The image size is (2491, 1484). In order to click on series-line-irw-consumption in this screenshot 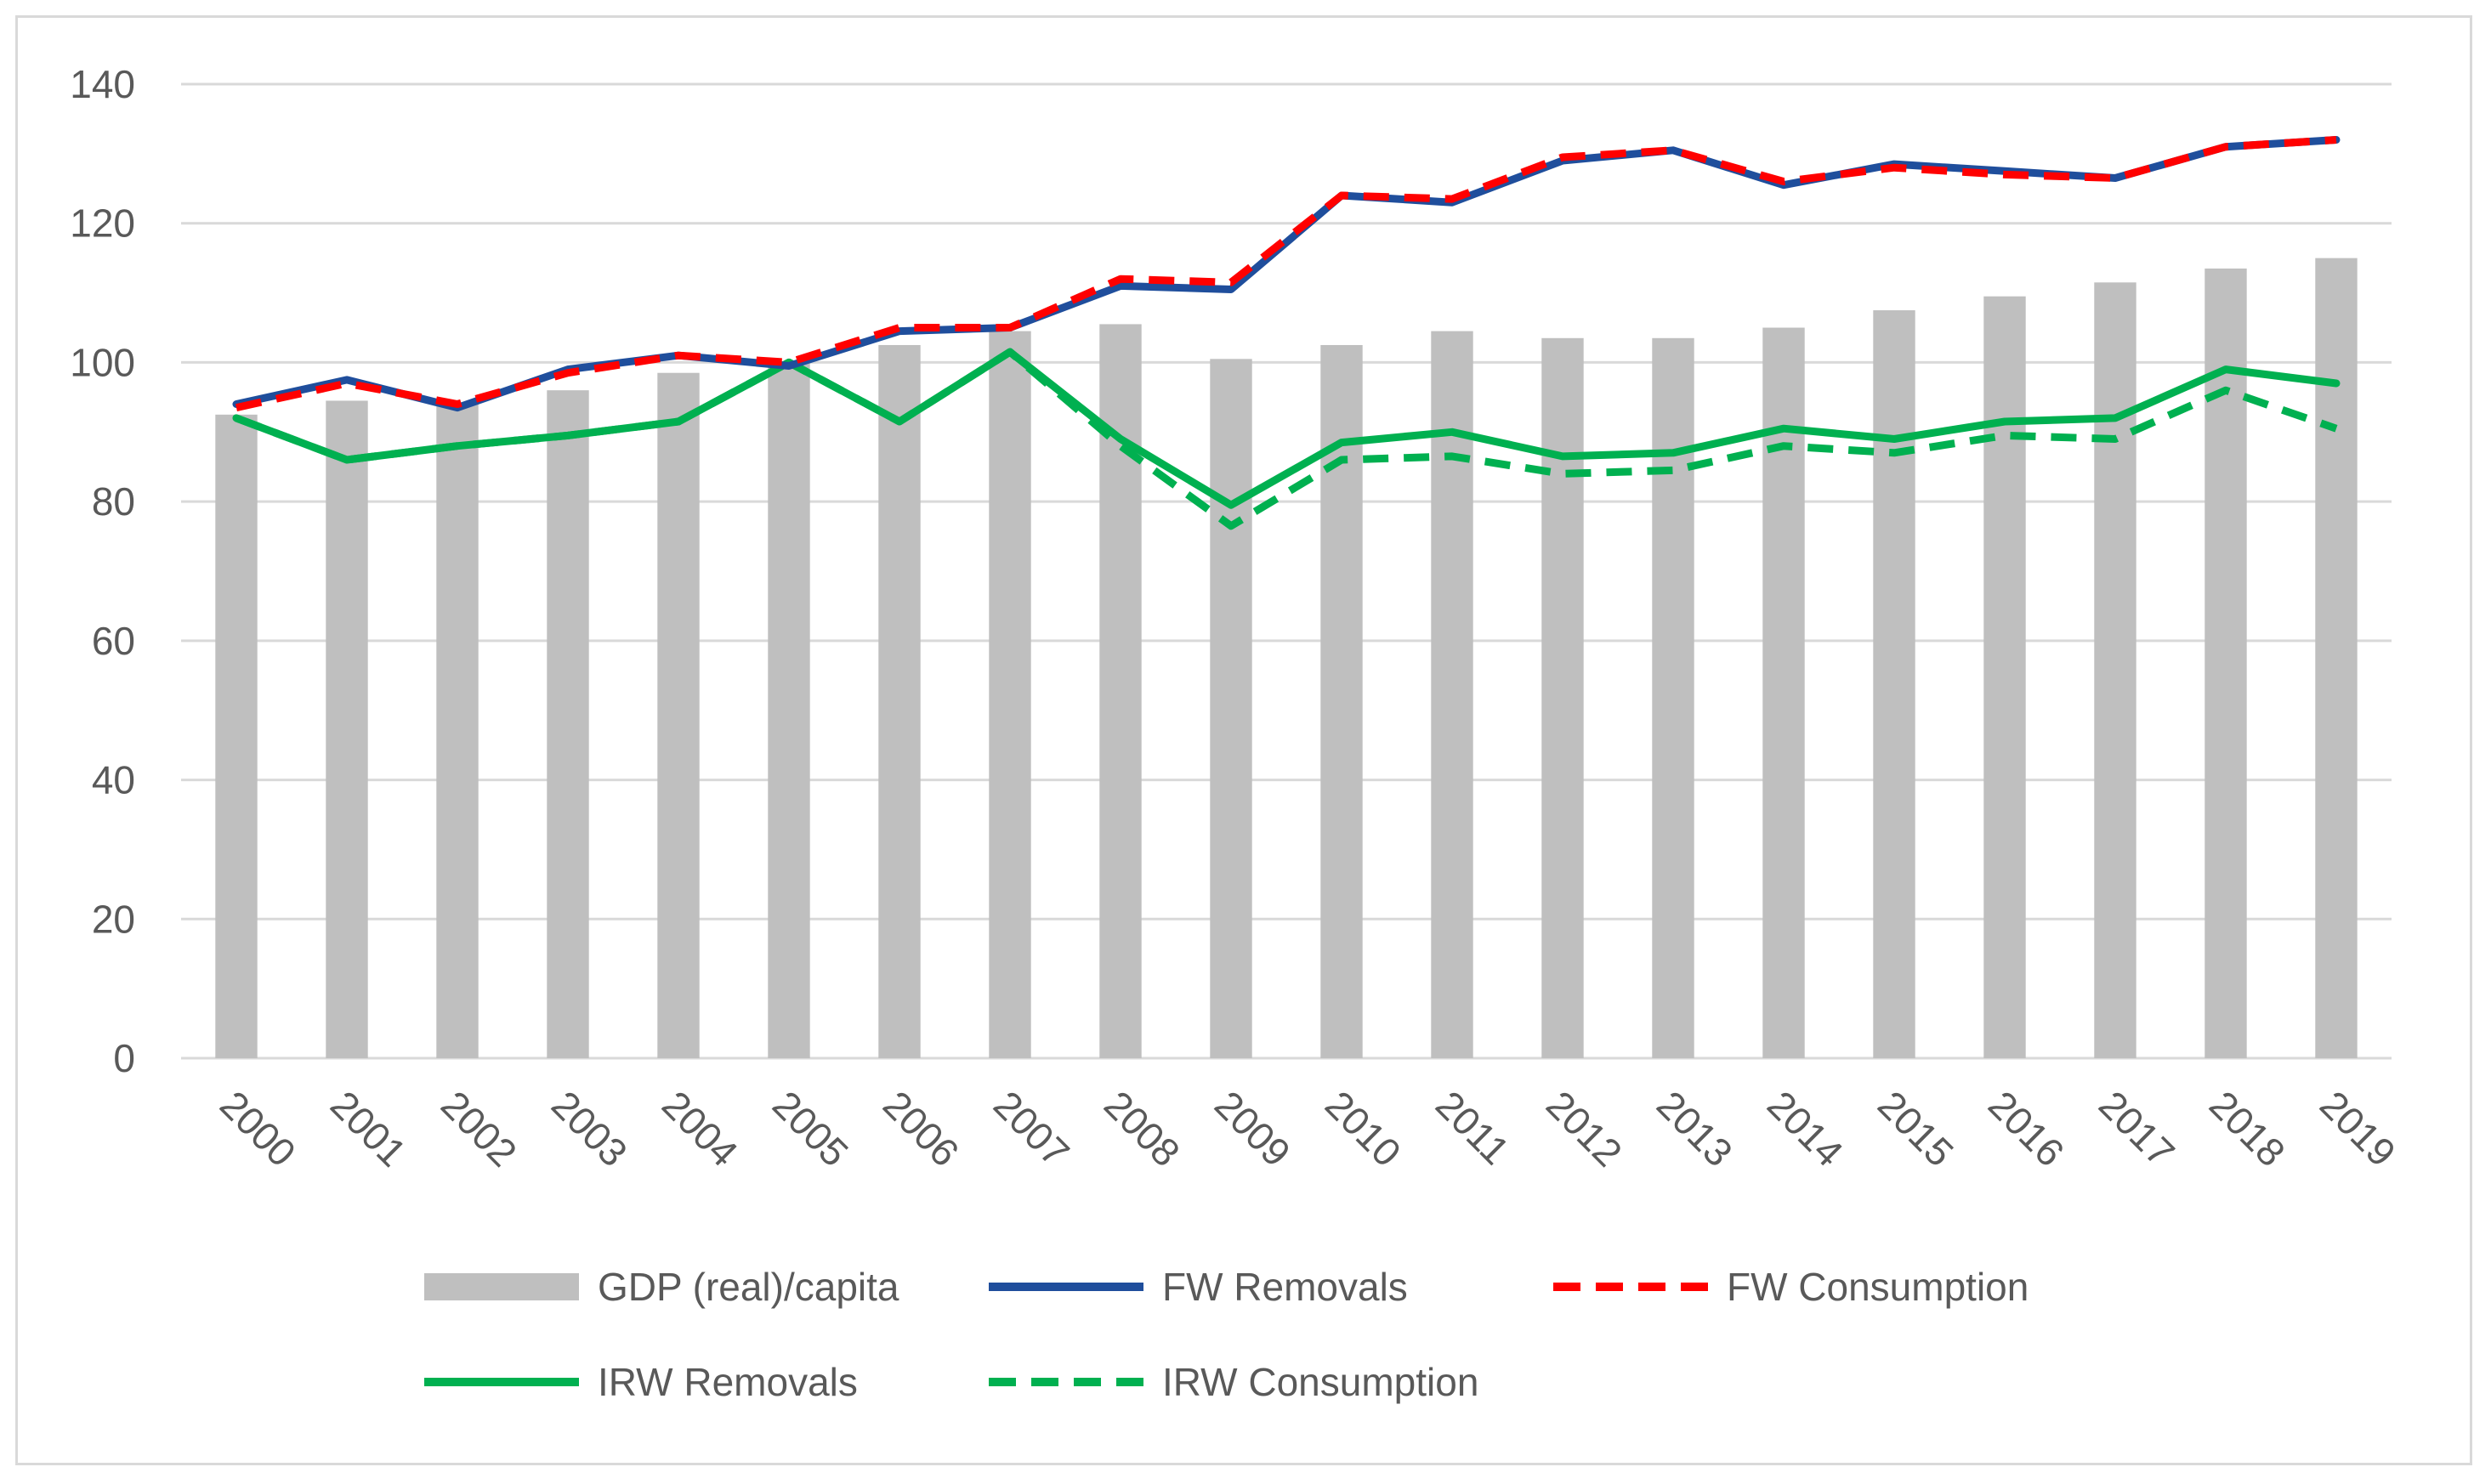, I will do `click(1286, 439)`.